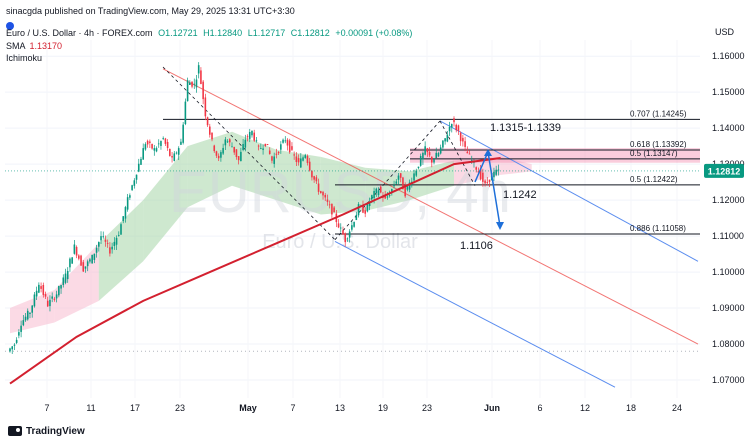  I want to click on annotation-1-1106: 1.1106, so click(476, 246).